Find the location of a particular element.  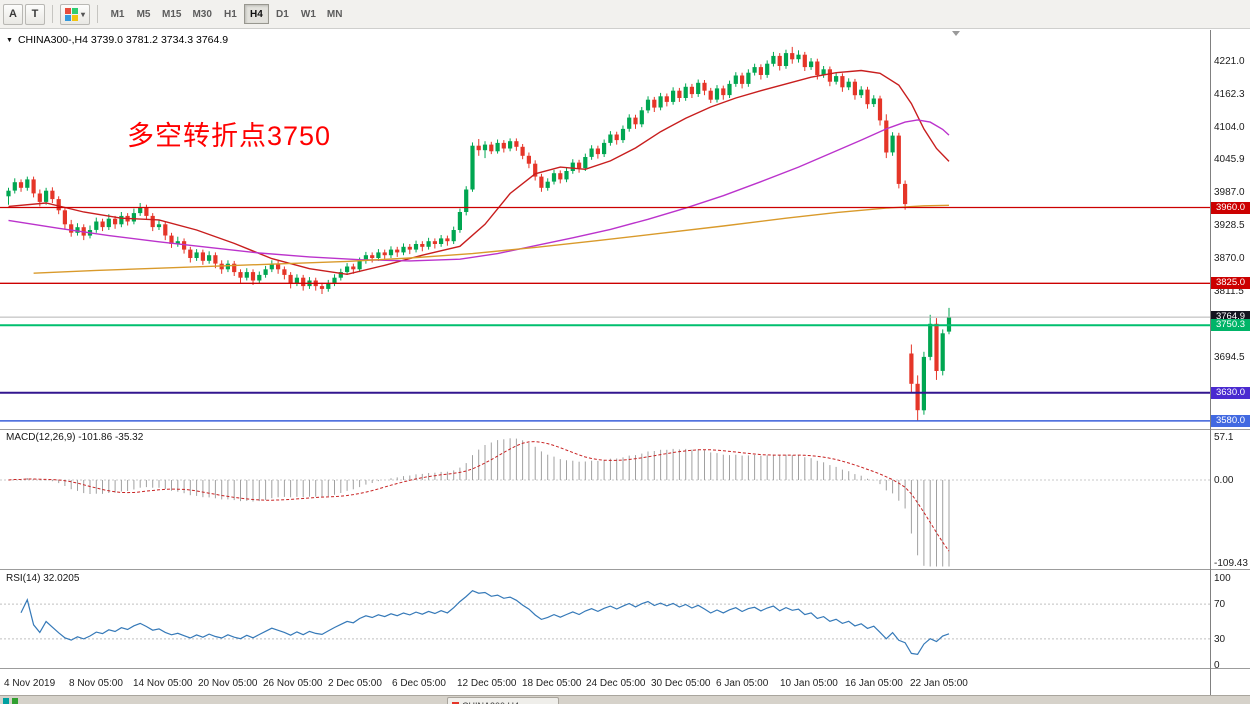

macd-signal-line is located at coordinates (479, 496).